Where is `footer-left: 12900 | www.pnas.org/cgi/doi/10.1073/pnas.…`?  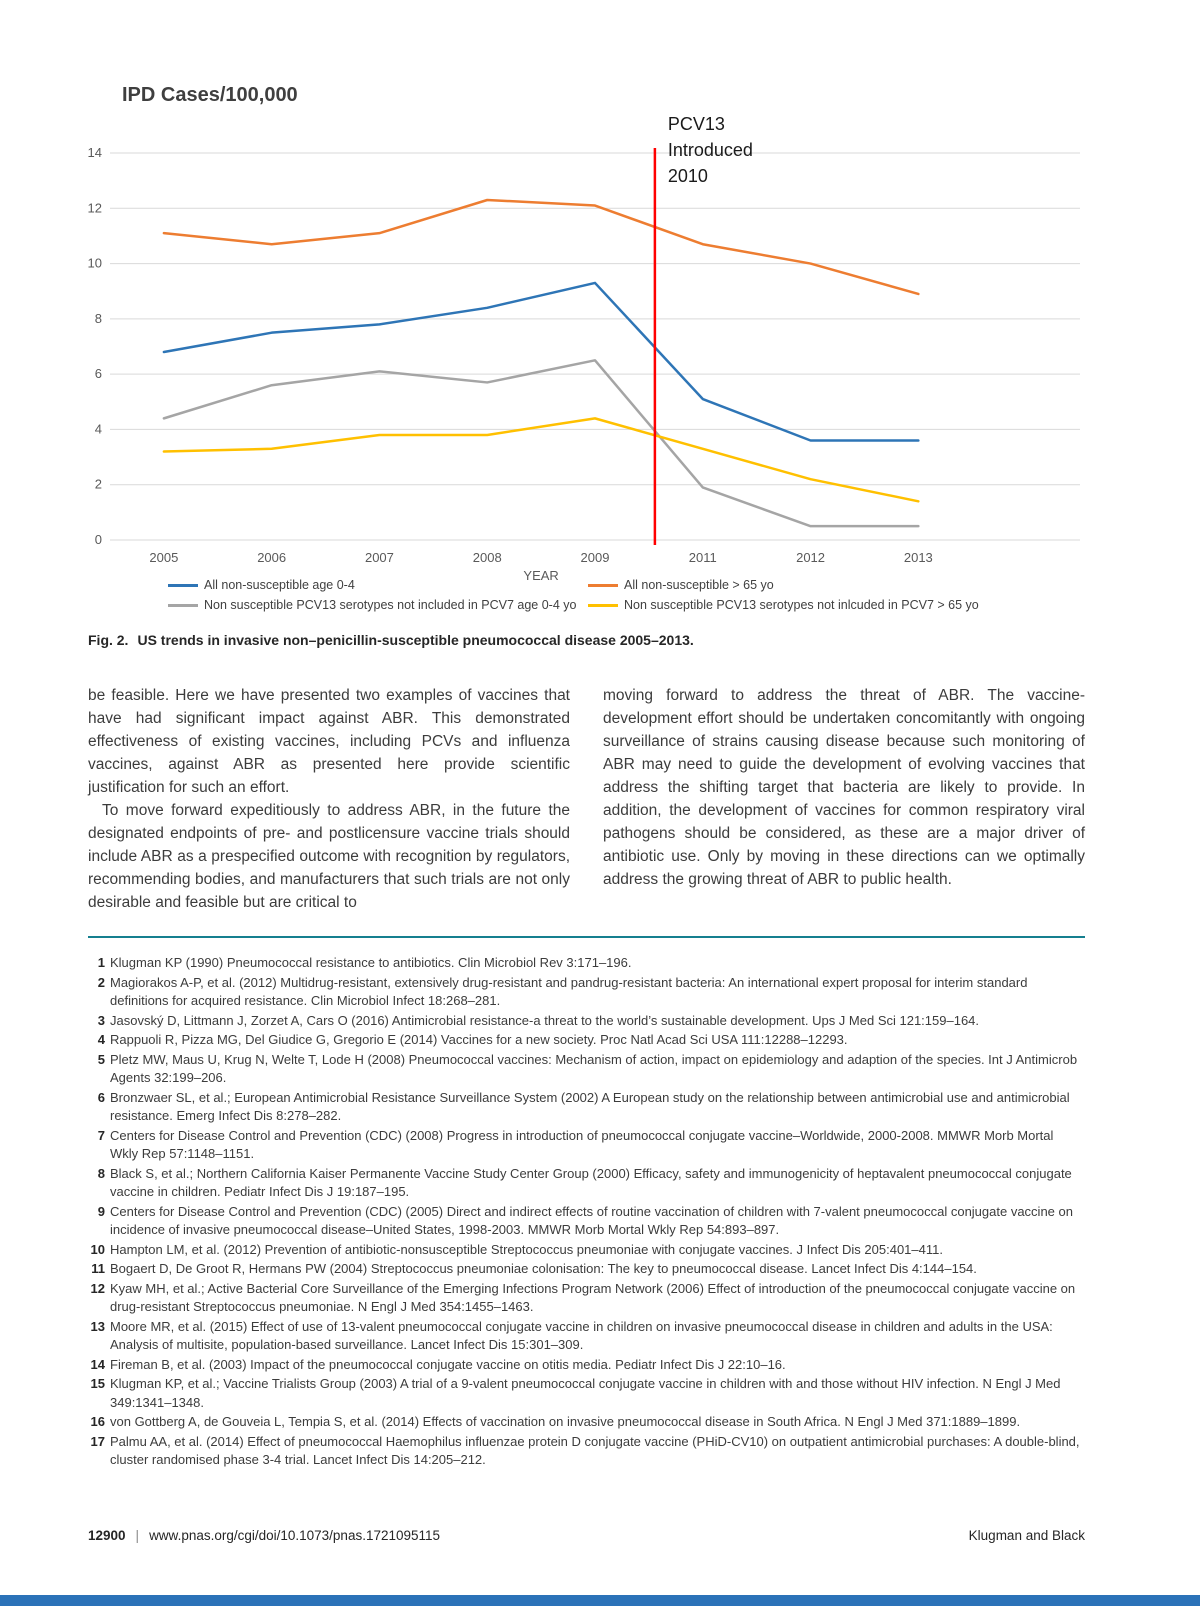
footer-left: 12900 | www.pnas.org/cgi/doi/10.1073/pnas.… is located at coordinates (264, 1535).